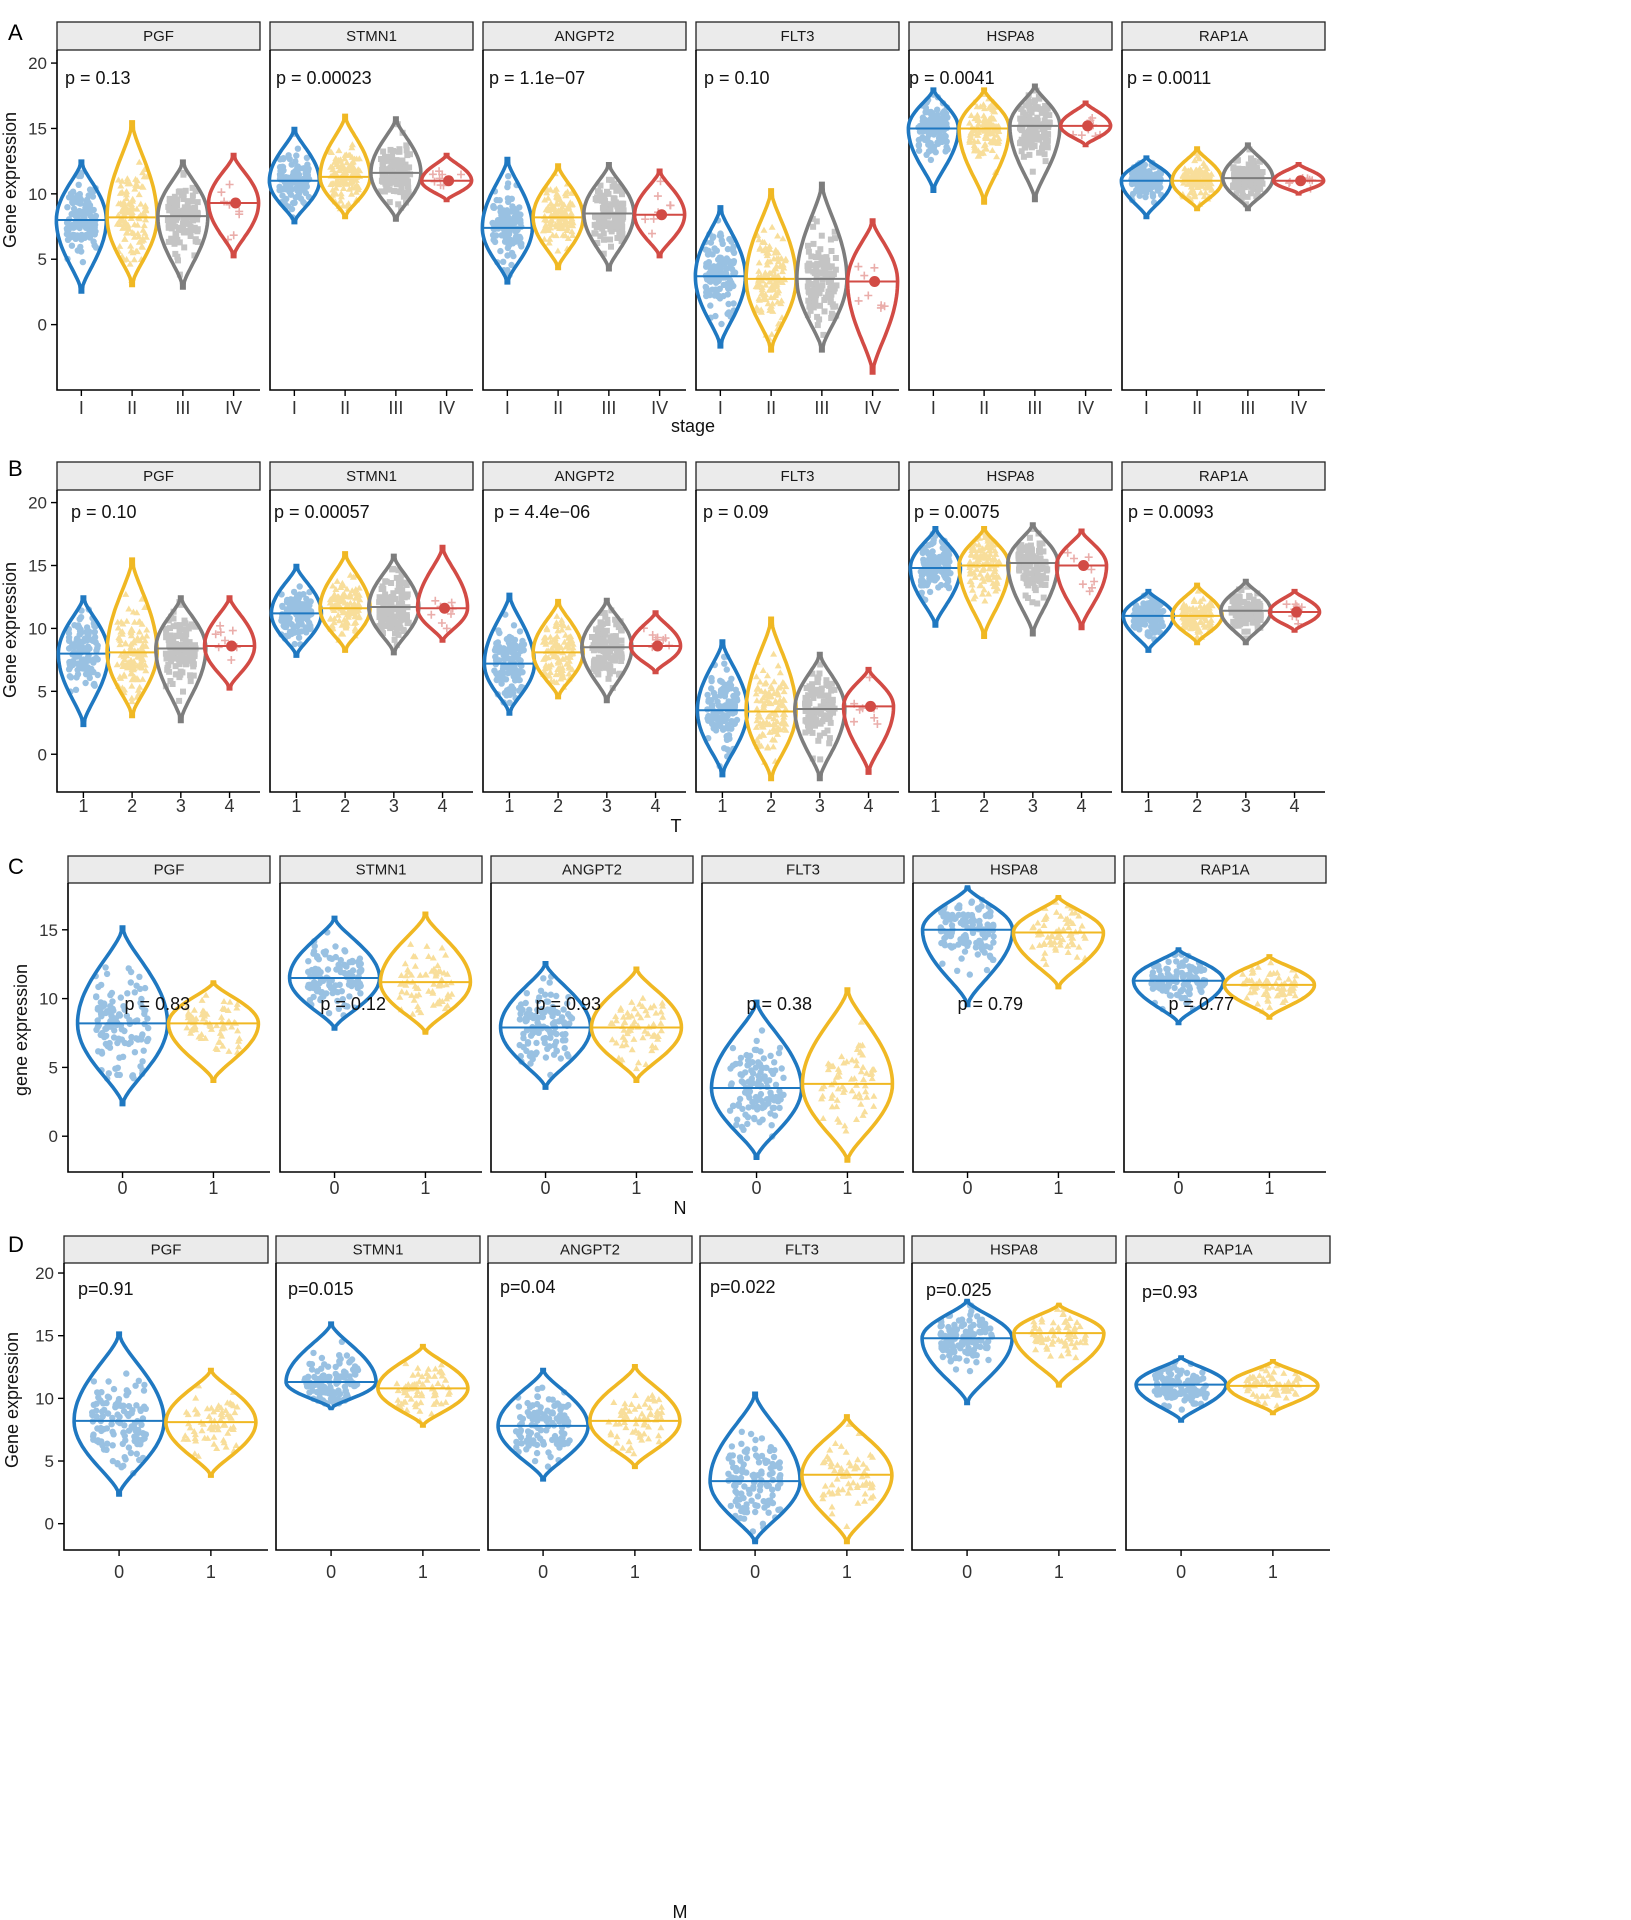 The height and width of the screenshot is (1920, 1631). What do you see at coordinates (1010, 36) in the screenshot?
I see `facet-title: HSPA8` at bounding box center [1010, 36].